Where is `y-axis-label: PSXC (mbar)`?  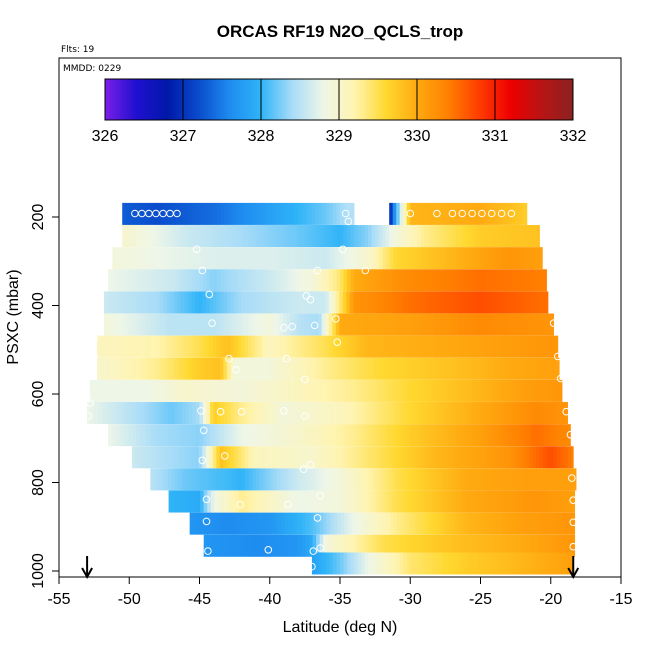
y-axis-label: PSXC (mbar) is located at coordinates (13, 316).